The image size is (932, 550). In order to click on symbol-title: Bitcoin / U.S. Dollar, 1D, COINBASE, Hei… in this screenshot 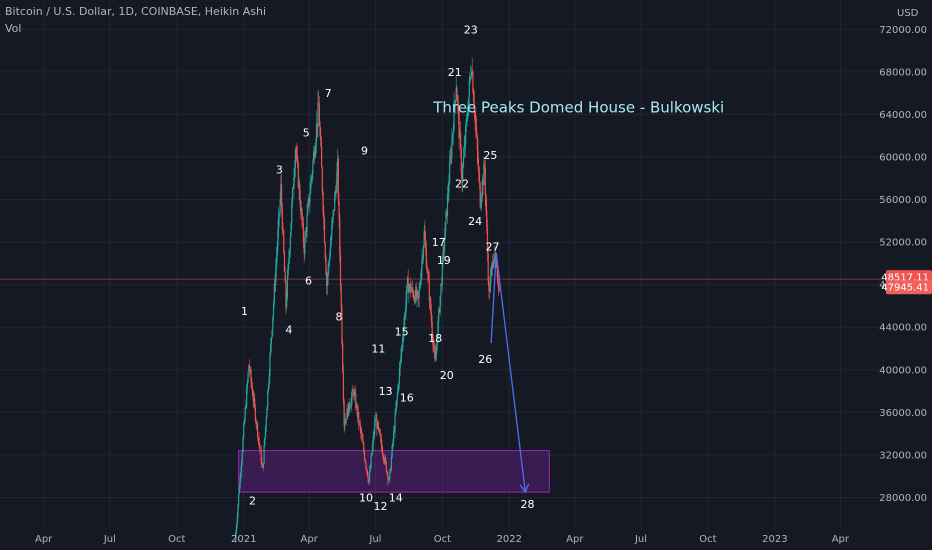, I will do `click(136, 11)`.